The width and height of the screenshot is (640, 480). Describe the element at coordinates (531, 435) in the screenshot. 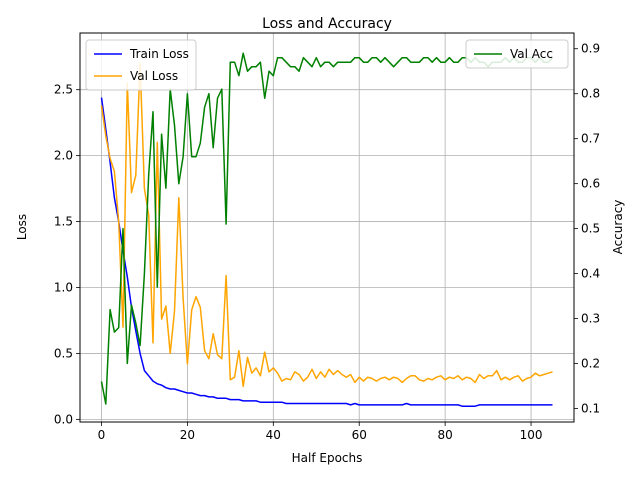

I see `x-tick-label: 100` at that location.